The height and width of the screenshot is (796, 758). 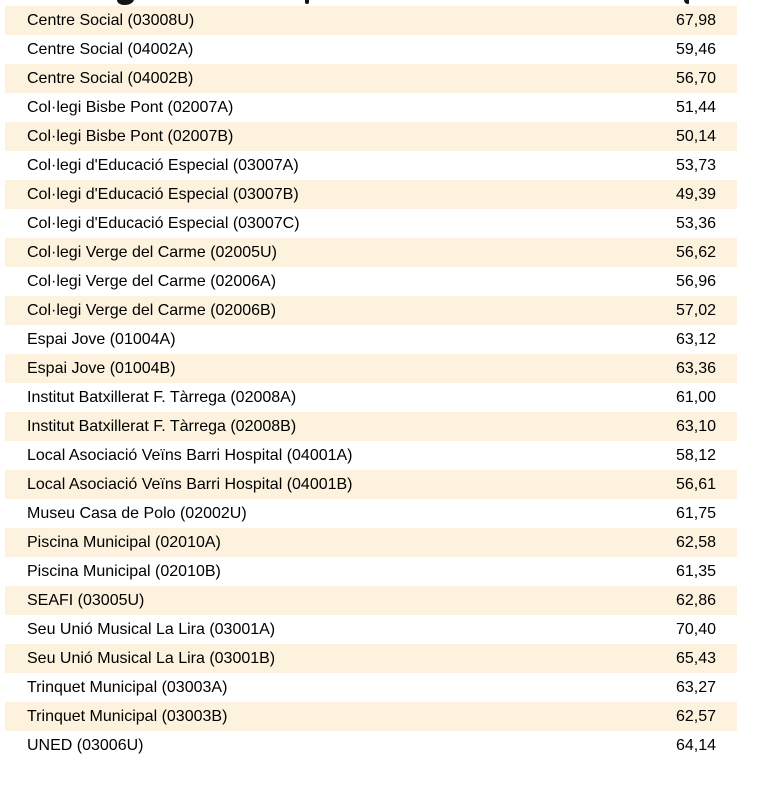 What do you see at coordinates (85, 745) in the screenshot?
I see `station-name: UNED (03006U)` at bounding box center [85, 745].